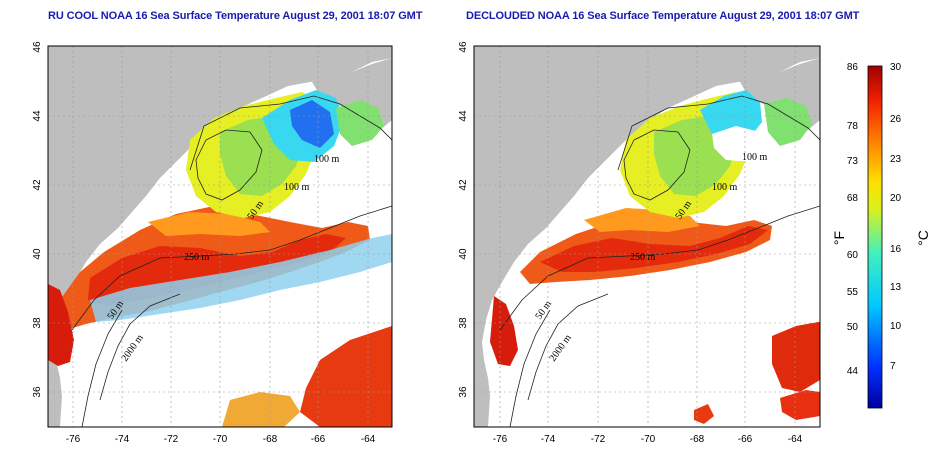 This screenshot has width=950, height=475. What do you see at coordinates (800, 405) in the screenshot?
I see `sst-south-east-patch` at bounding box center [800, 405].